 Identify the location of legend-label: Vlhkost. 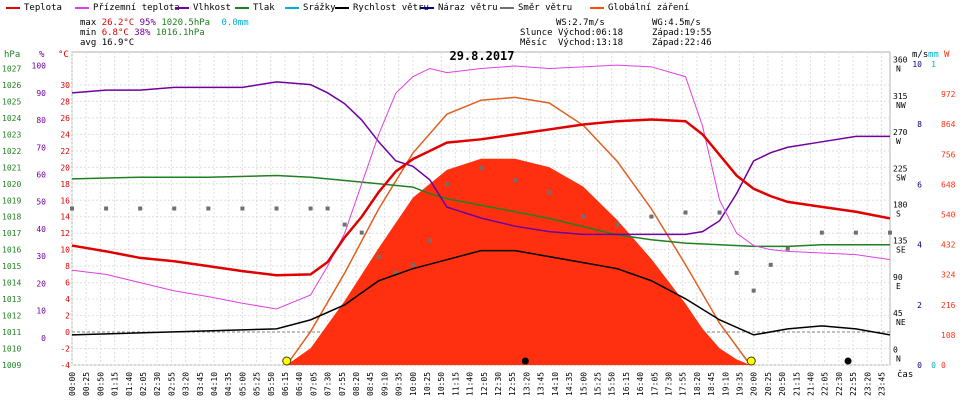
(212, 8).